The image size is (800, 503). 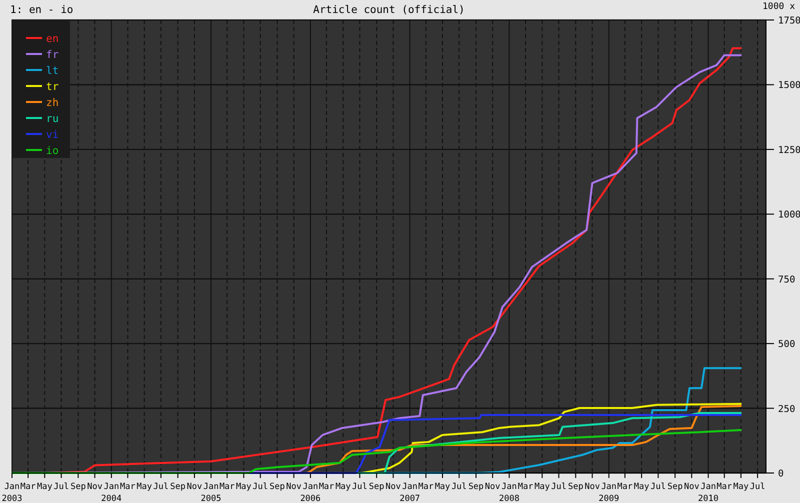 I want to click on y-tick-label: 750, so click(x=787, y=280).